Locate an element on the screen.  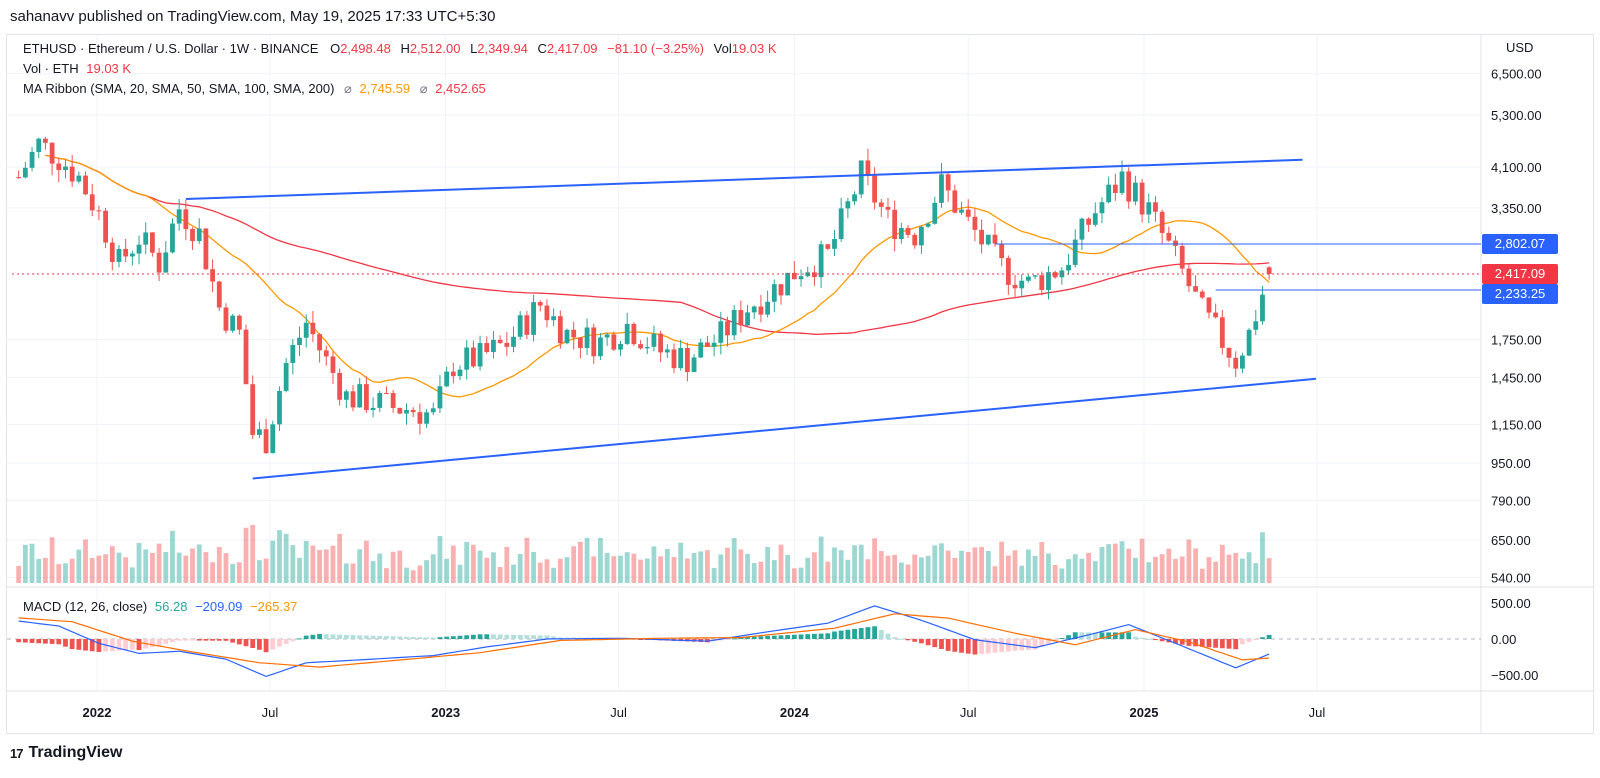
price-badge-last: 2,417.09 is located at coordinates (1520, 274).